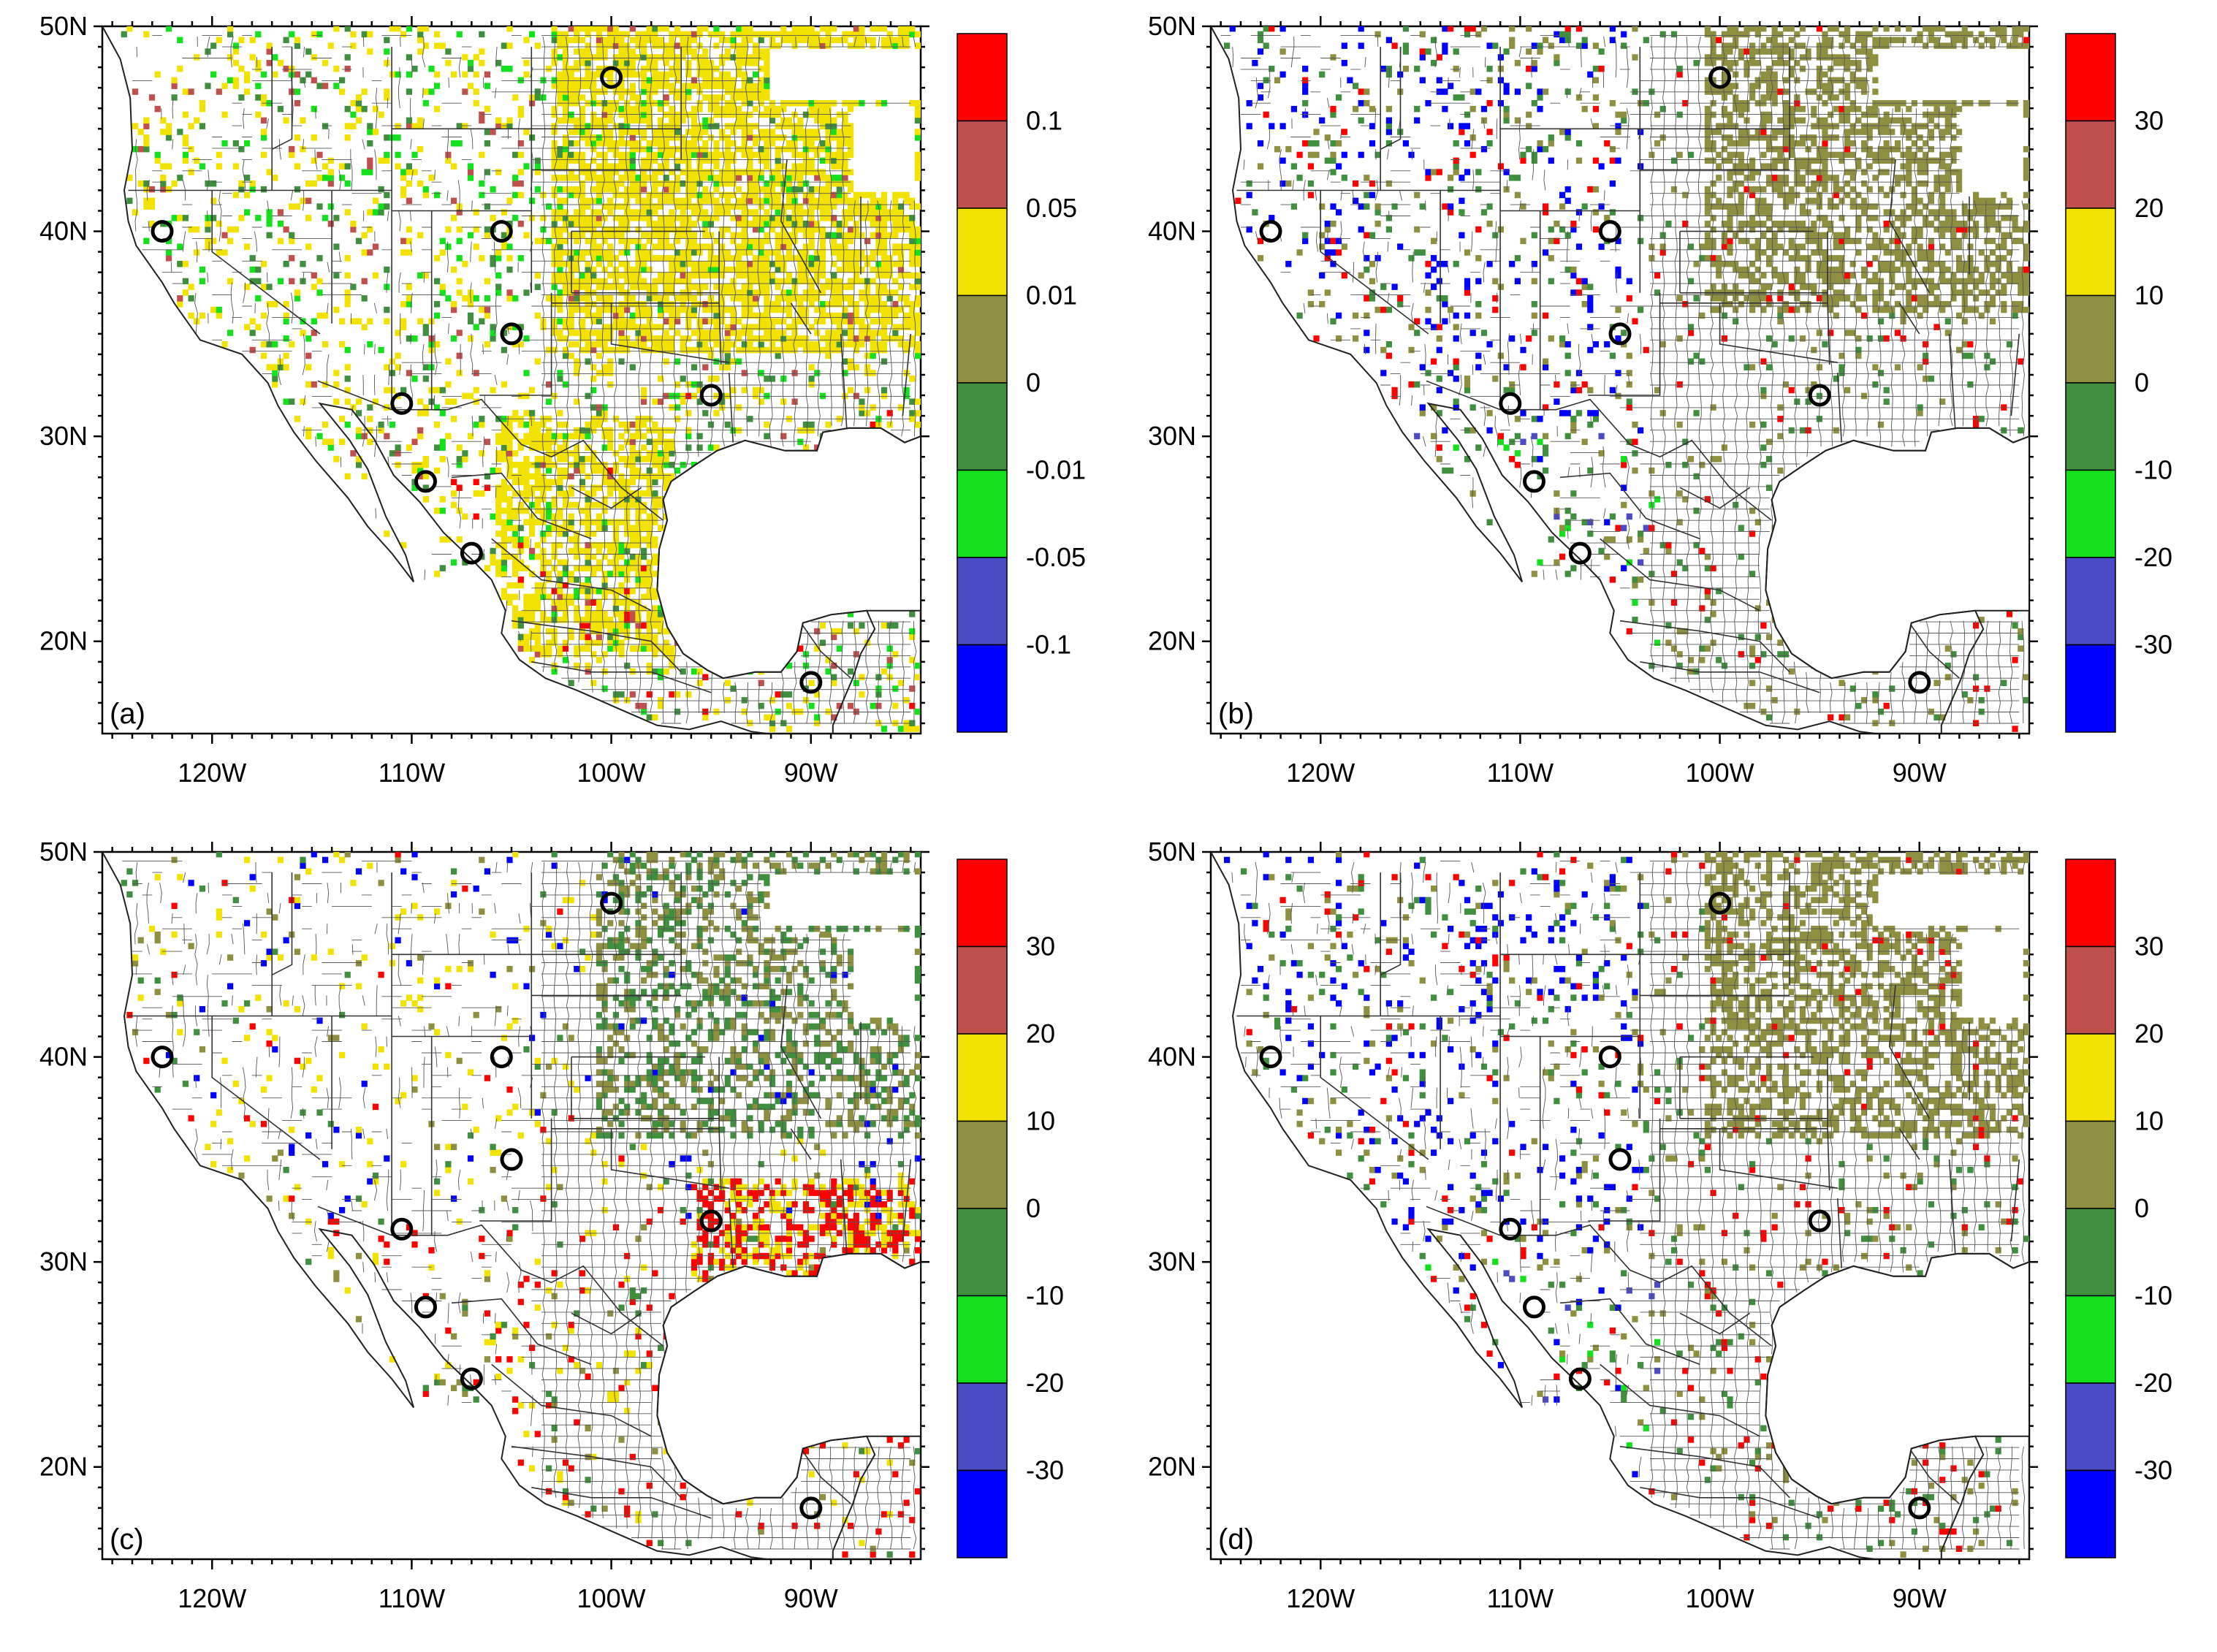 Image resolution: width=2217 pixels, height=1652 pixels. Describe the element at coordinates (1022, 383) in the screenshot. I see `colorbar: 0.1 0.05 0.01 0 -0.01 -0.05 -0.1` at that location.